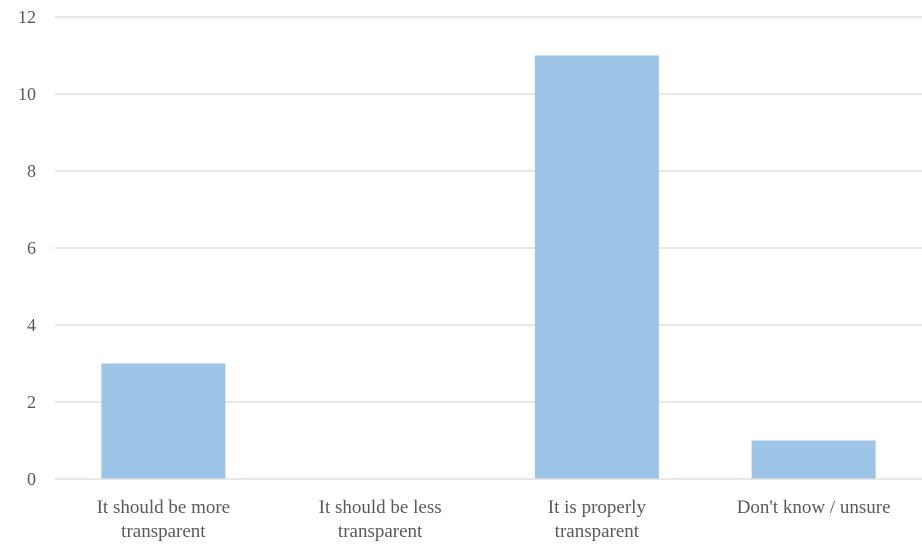  What do you see at coordinates (27, 94) in the screenshot?
I see `y-tick-label: 10` at bounding box center [27, 94].